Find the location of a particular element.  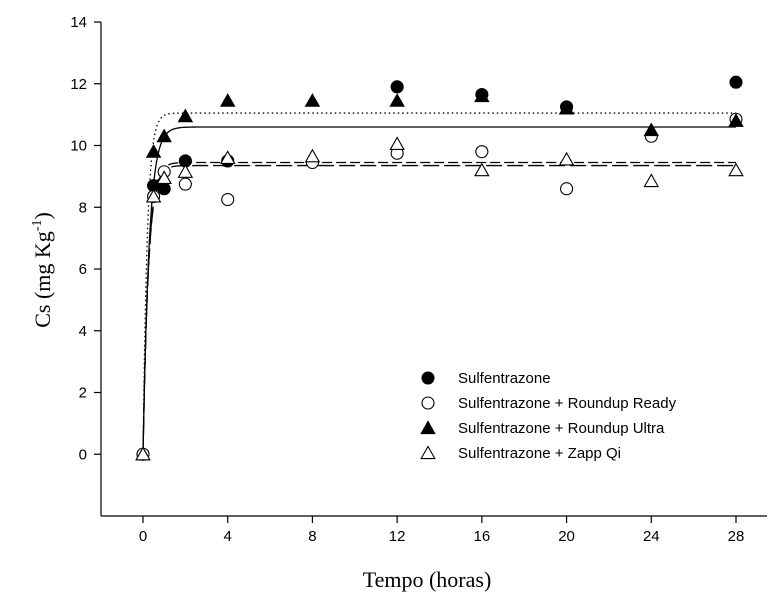

x-tick-label: 28 is located at coordinates (736, 536).